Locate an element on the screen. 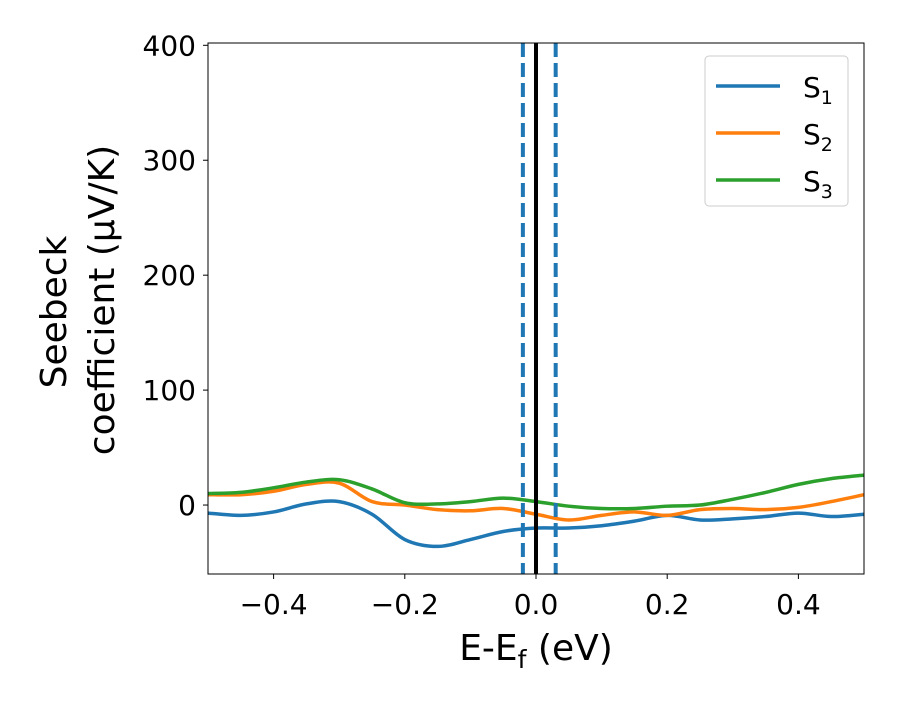  legend-box is located at coordinates (776, 131).